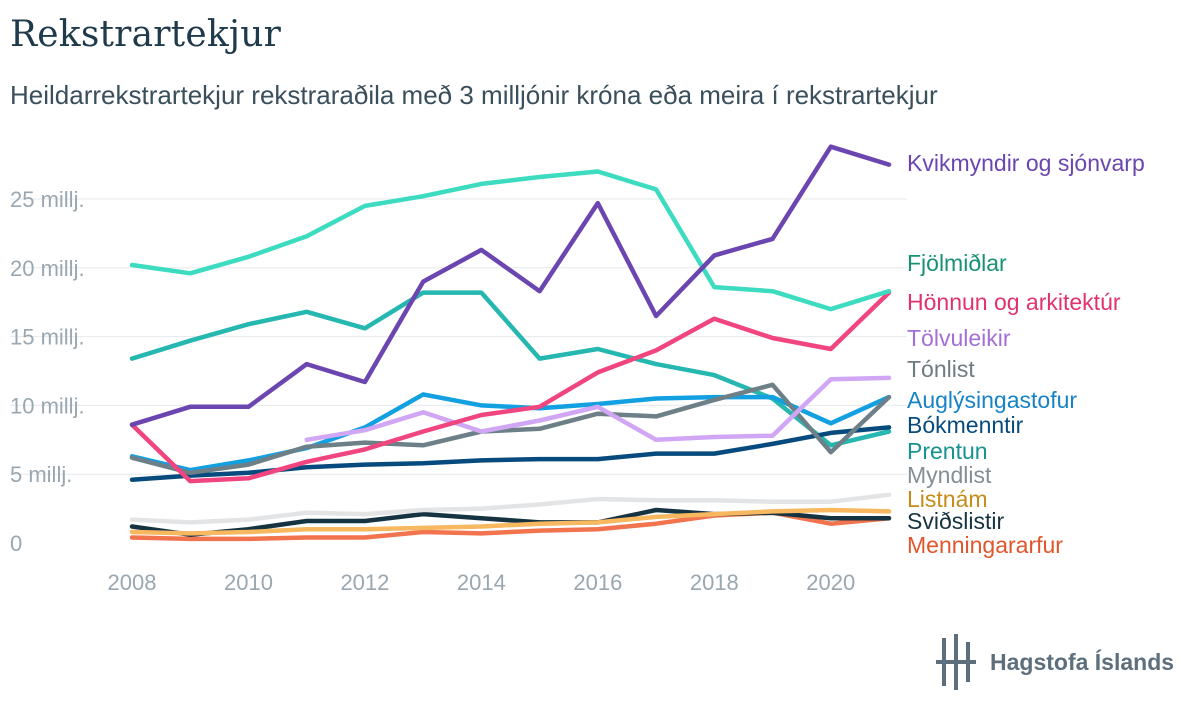  What do you see at coordinates (949, 475) in the screenshot?
I see `series-label: Myndlist` at bounding box center [949, 475].